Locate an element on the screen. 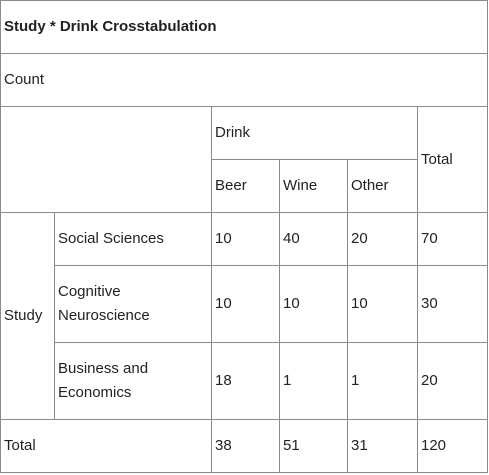 This screenshot has height=475, width=489. table-title: Study * Drink Crosstabulation is located at coordinates (244, 27).